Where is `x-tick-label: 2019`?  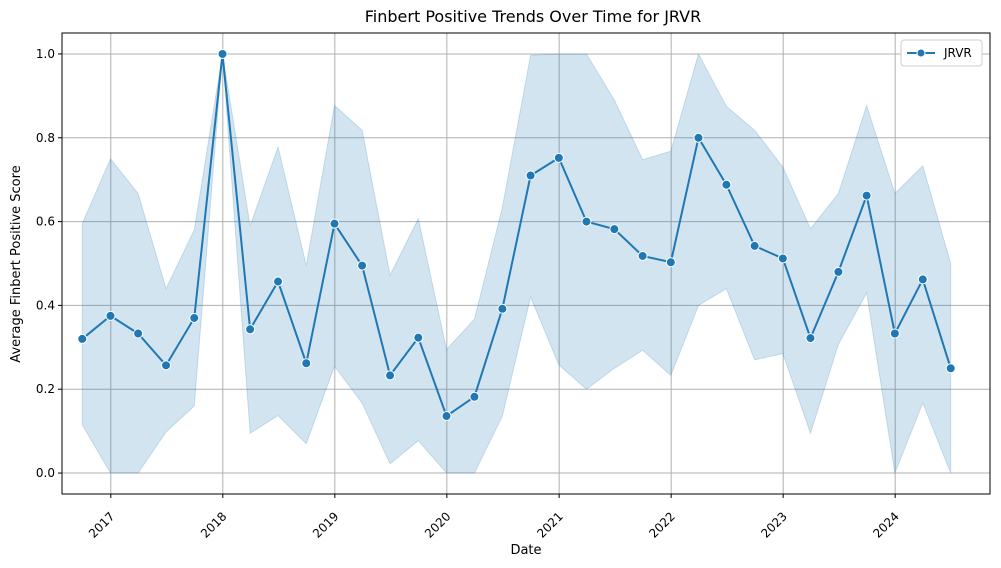
x-tick-label: 2019 is located at coordinates (325, 524).